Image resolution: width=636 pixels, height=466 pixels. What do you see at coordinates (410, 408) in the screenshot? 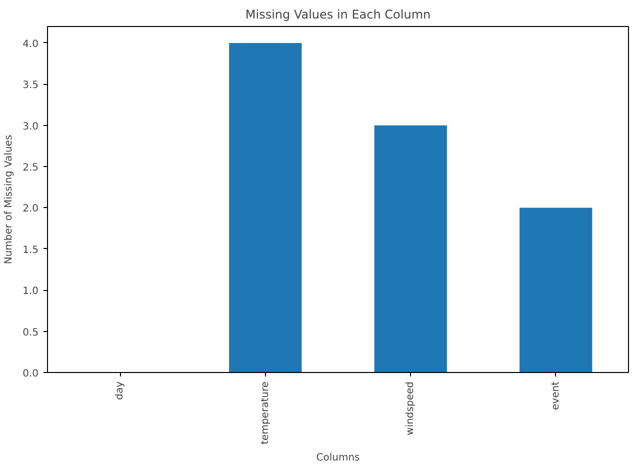
I see `x-tick-label: windspeed` at bounding box center [410, 408].